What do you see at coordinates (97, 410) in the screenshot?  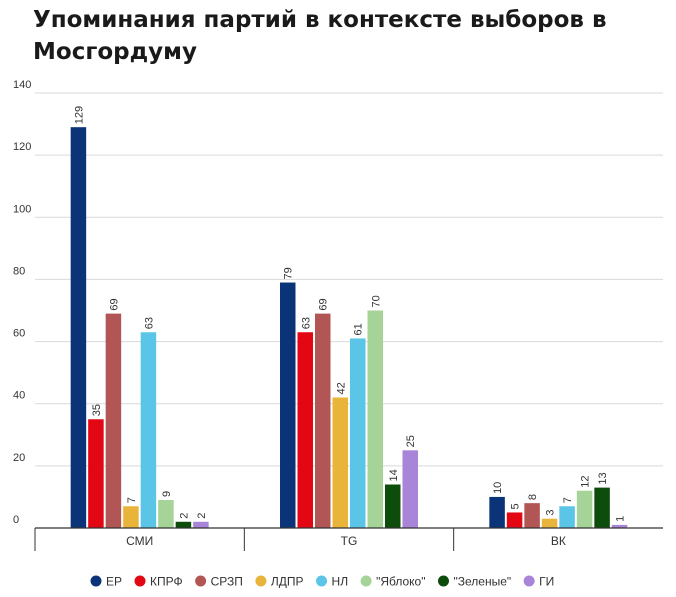 I see `data-label: 35` at bounding box center [97, 410].